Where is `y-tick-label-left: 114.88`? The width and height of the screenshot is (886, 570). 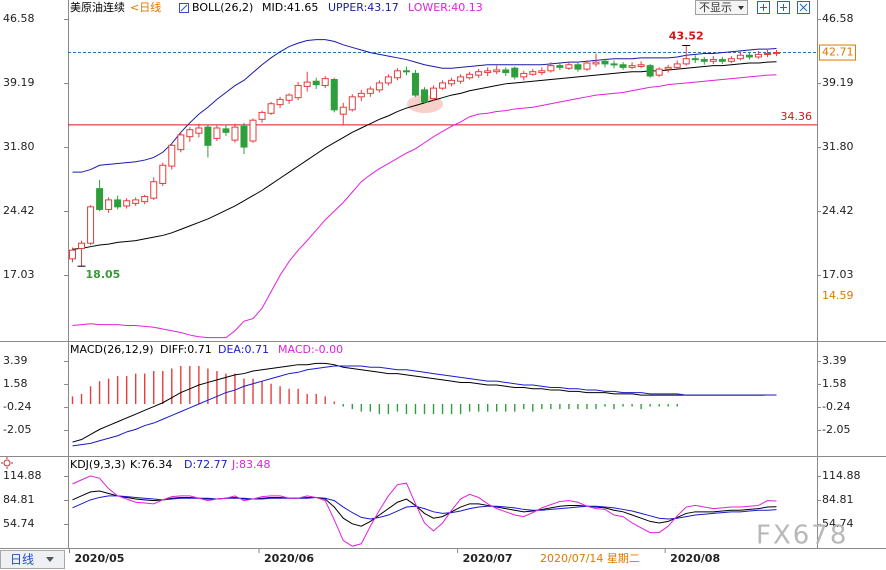 y-tick-label-left: 114.88 is located at coordinates (22, 475).